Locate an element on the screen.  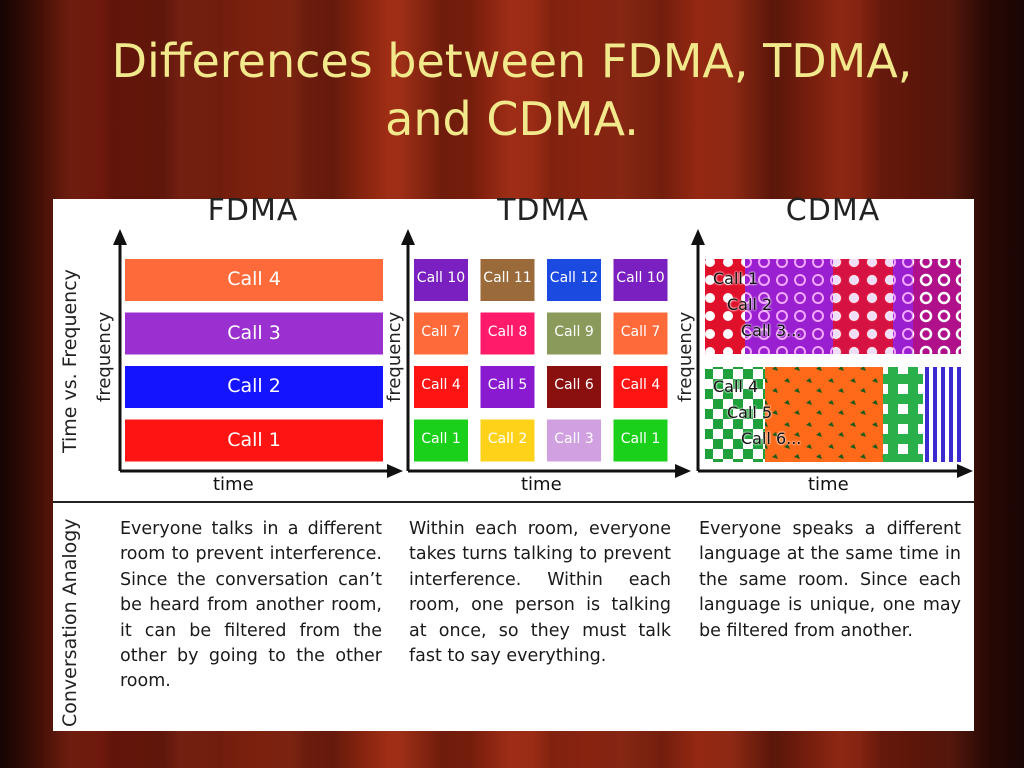
tdma-heading: TDMA is located at coordinates (543, 210).